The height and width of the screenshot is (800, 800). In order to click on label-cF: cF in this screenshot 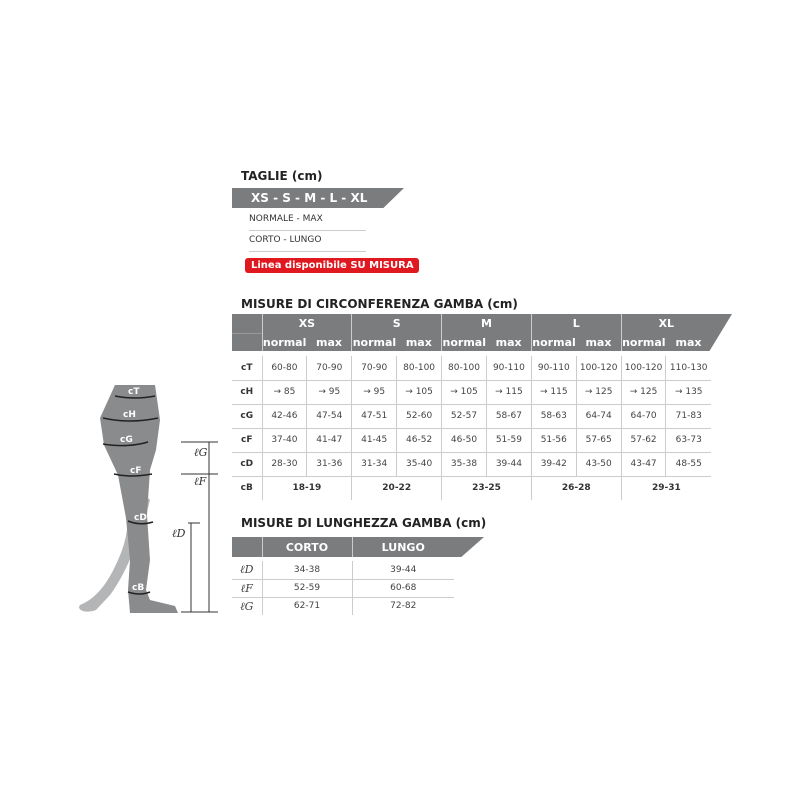, I will do `click(135, 471)`.